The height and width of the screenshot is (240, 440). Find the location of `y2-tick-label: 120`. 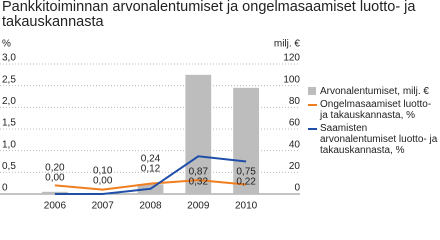

y2-tick-label: 120 is located at coordinates (291, 58).